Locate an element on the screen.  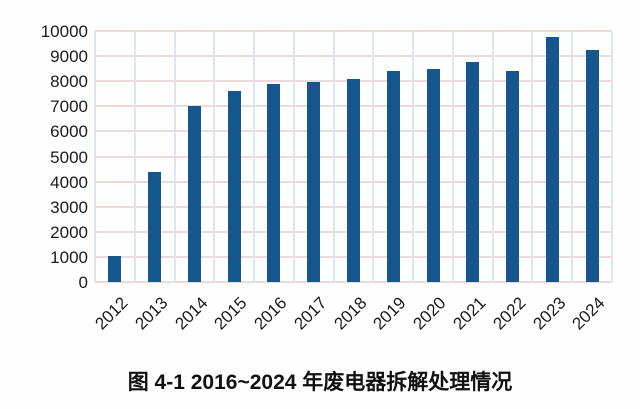
y-tick-label-5000: 5000 is located at coordinates (69, 157).